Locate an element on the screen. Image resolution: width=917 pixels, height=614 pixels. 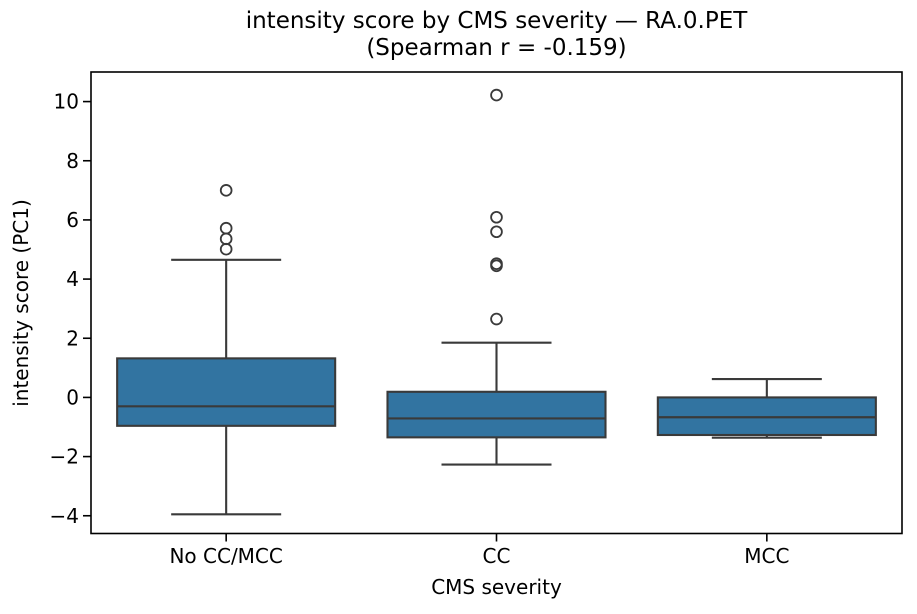
x-tick-label: No CC/MCC is located at coordinates (225, 556).